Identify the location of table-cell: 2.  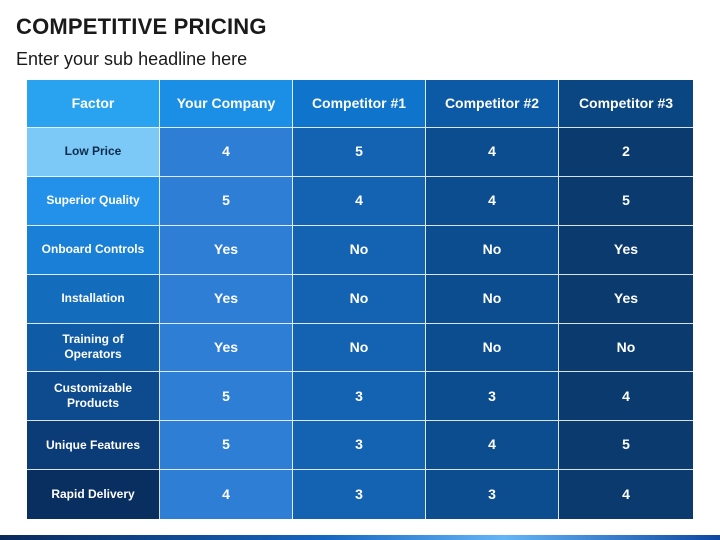
(626, 152).